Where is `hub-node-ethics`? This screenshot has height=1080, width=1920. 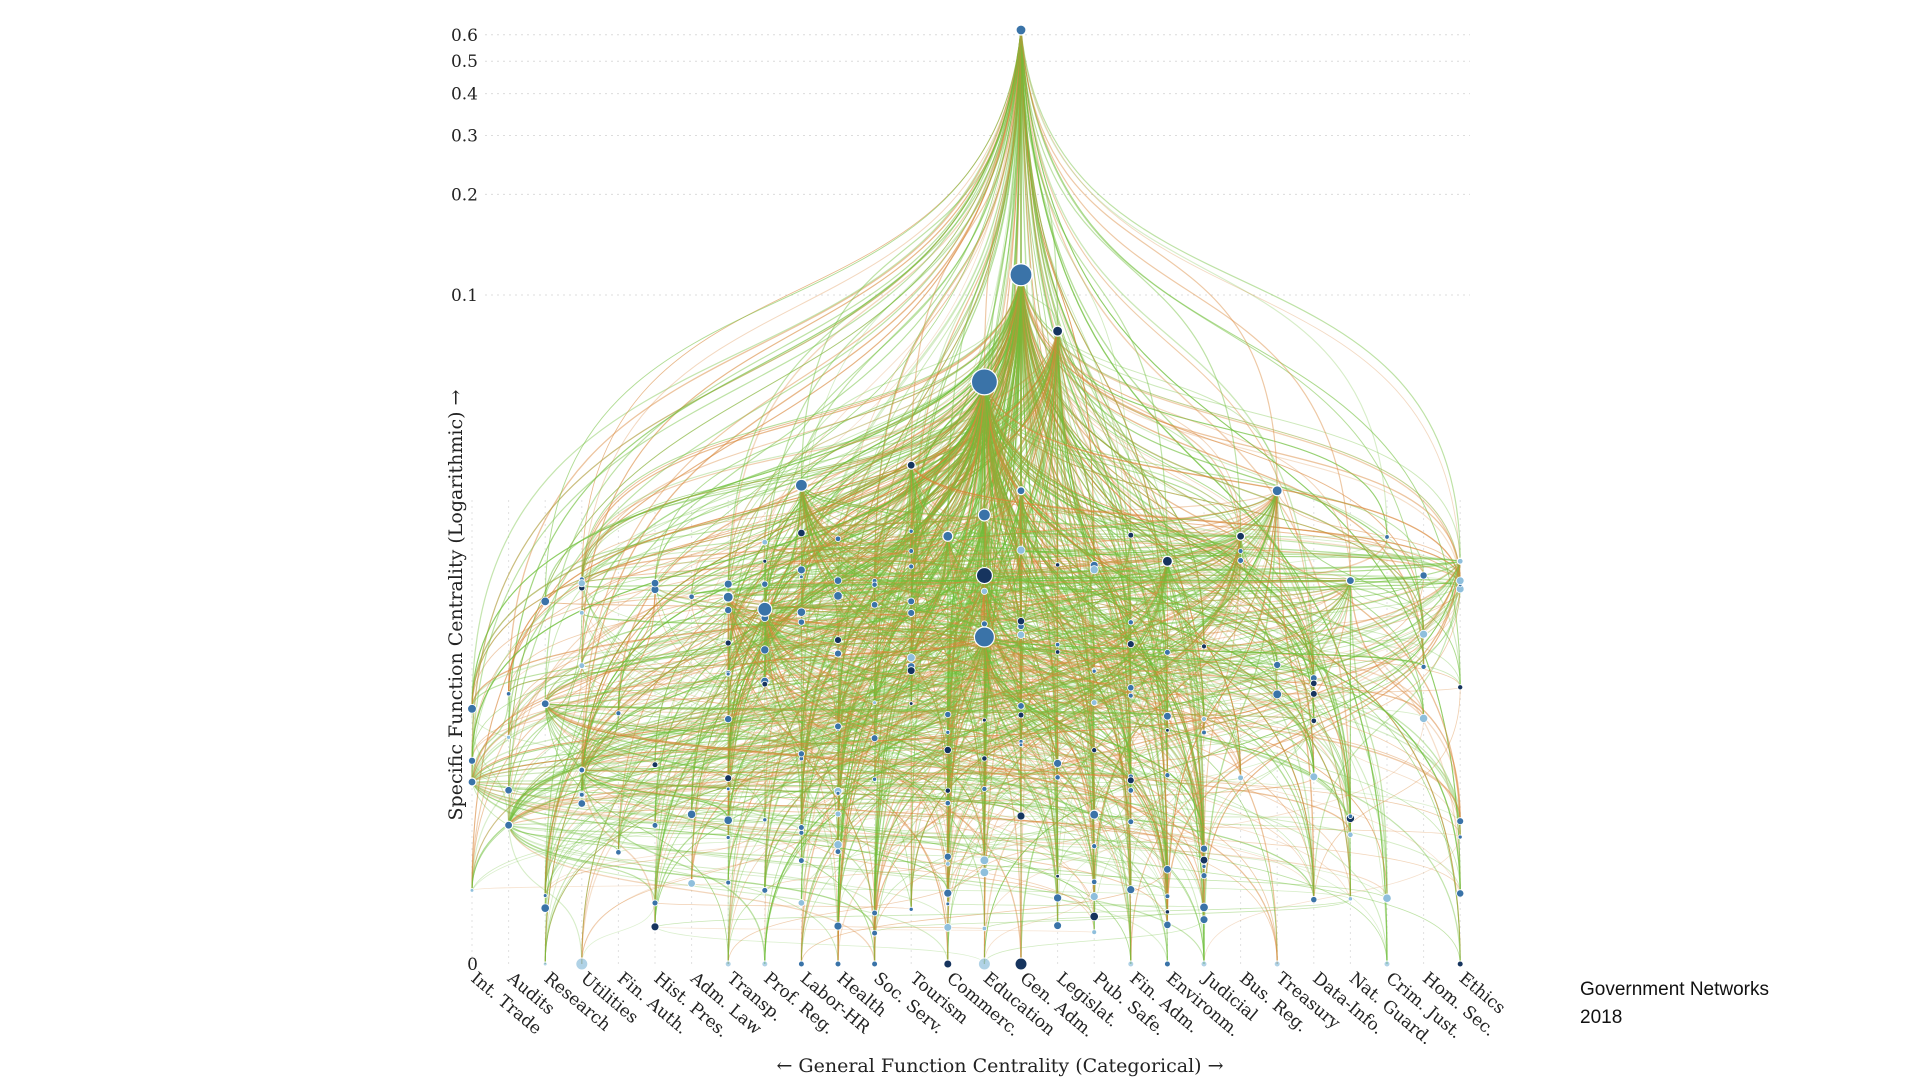 hub-node-ethics is located at coordinates (1460, 561).